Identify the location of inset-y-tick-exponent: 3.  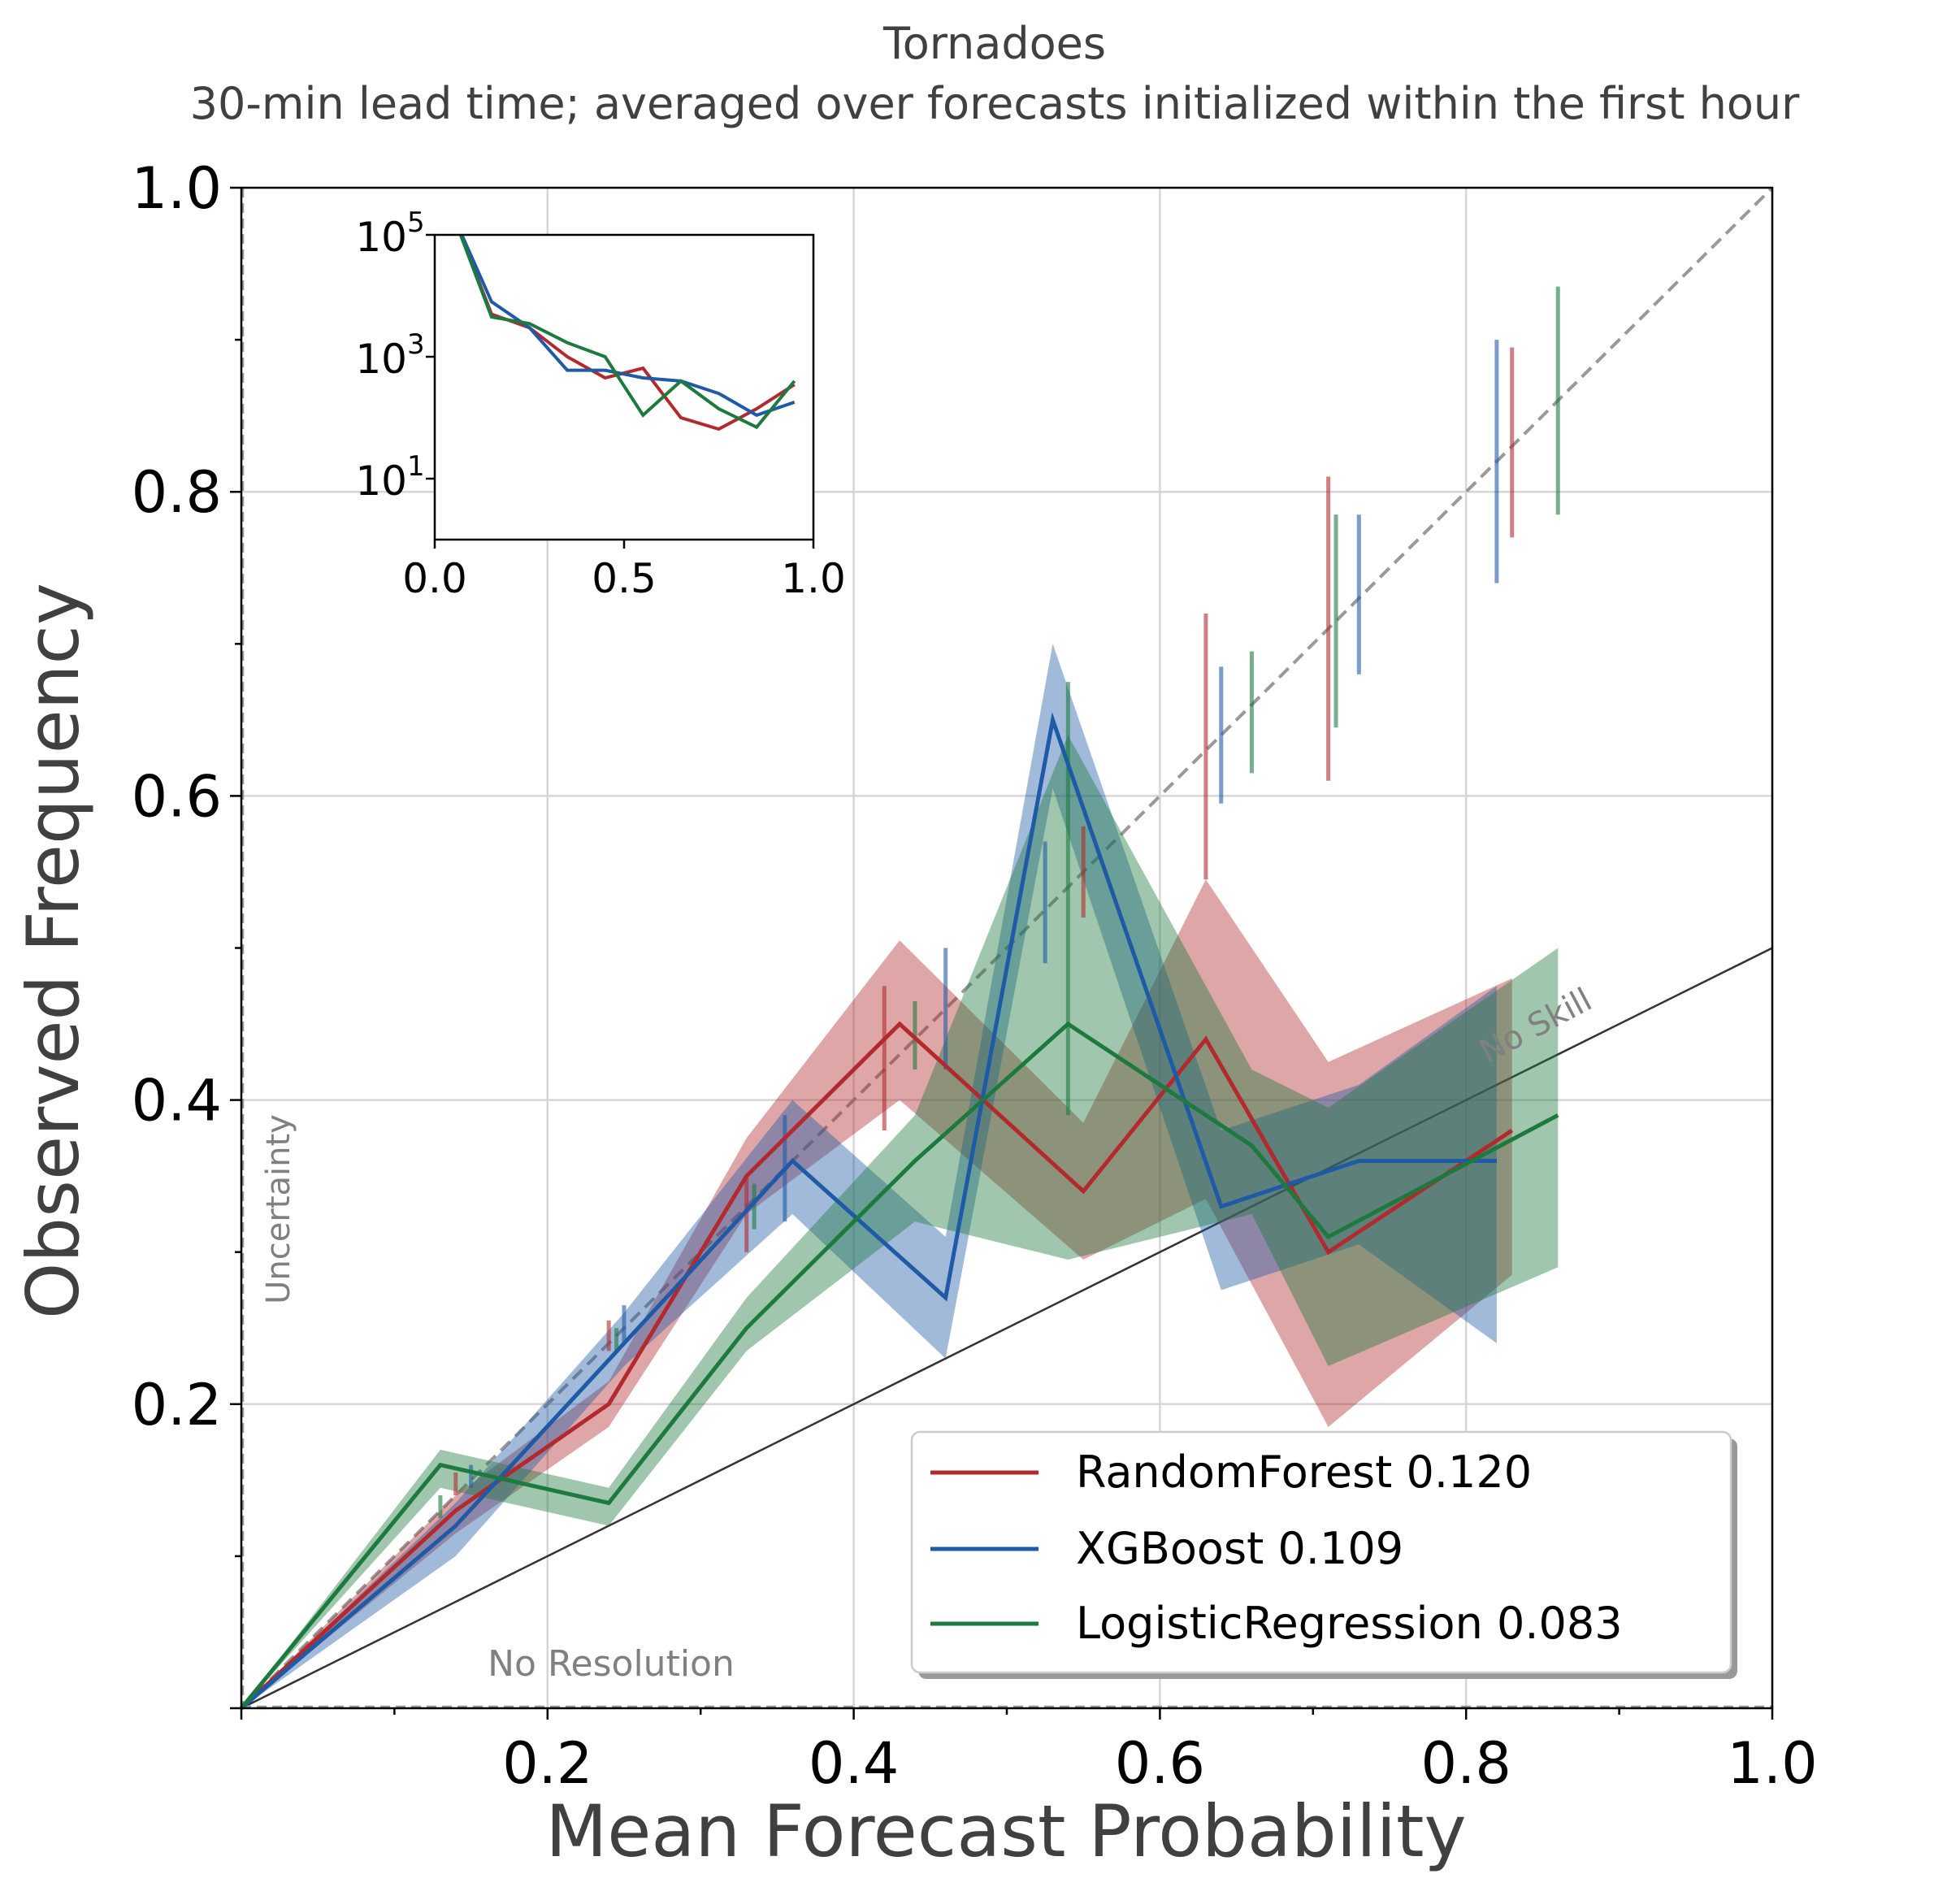
(416, 344).